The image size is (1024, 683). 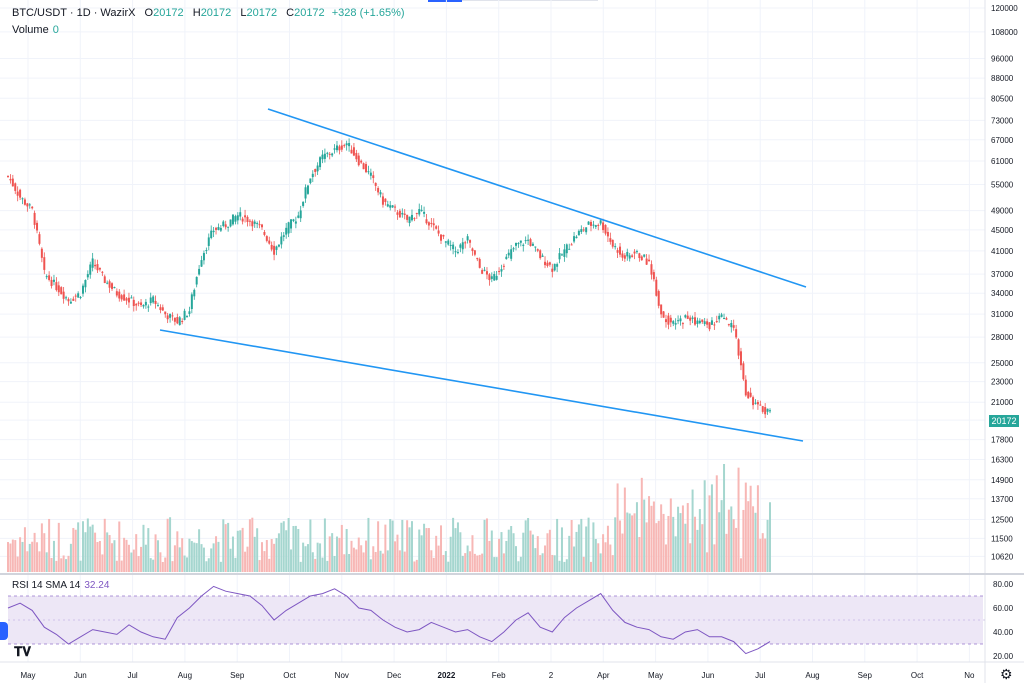 What do you see at coordinates (499, 675) in the screenshot?
I see `time-tick-label: Feb` at bounding box center [499, 675].